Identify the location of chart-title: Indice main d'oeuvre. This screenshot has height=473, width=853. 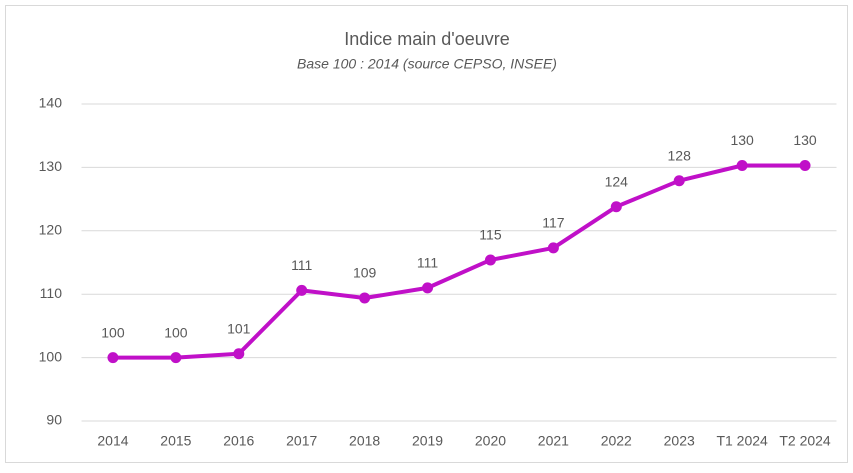
(427, 39).